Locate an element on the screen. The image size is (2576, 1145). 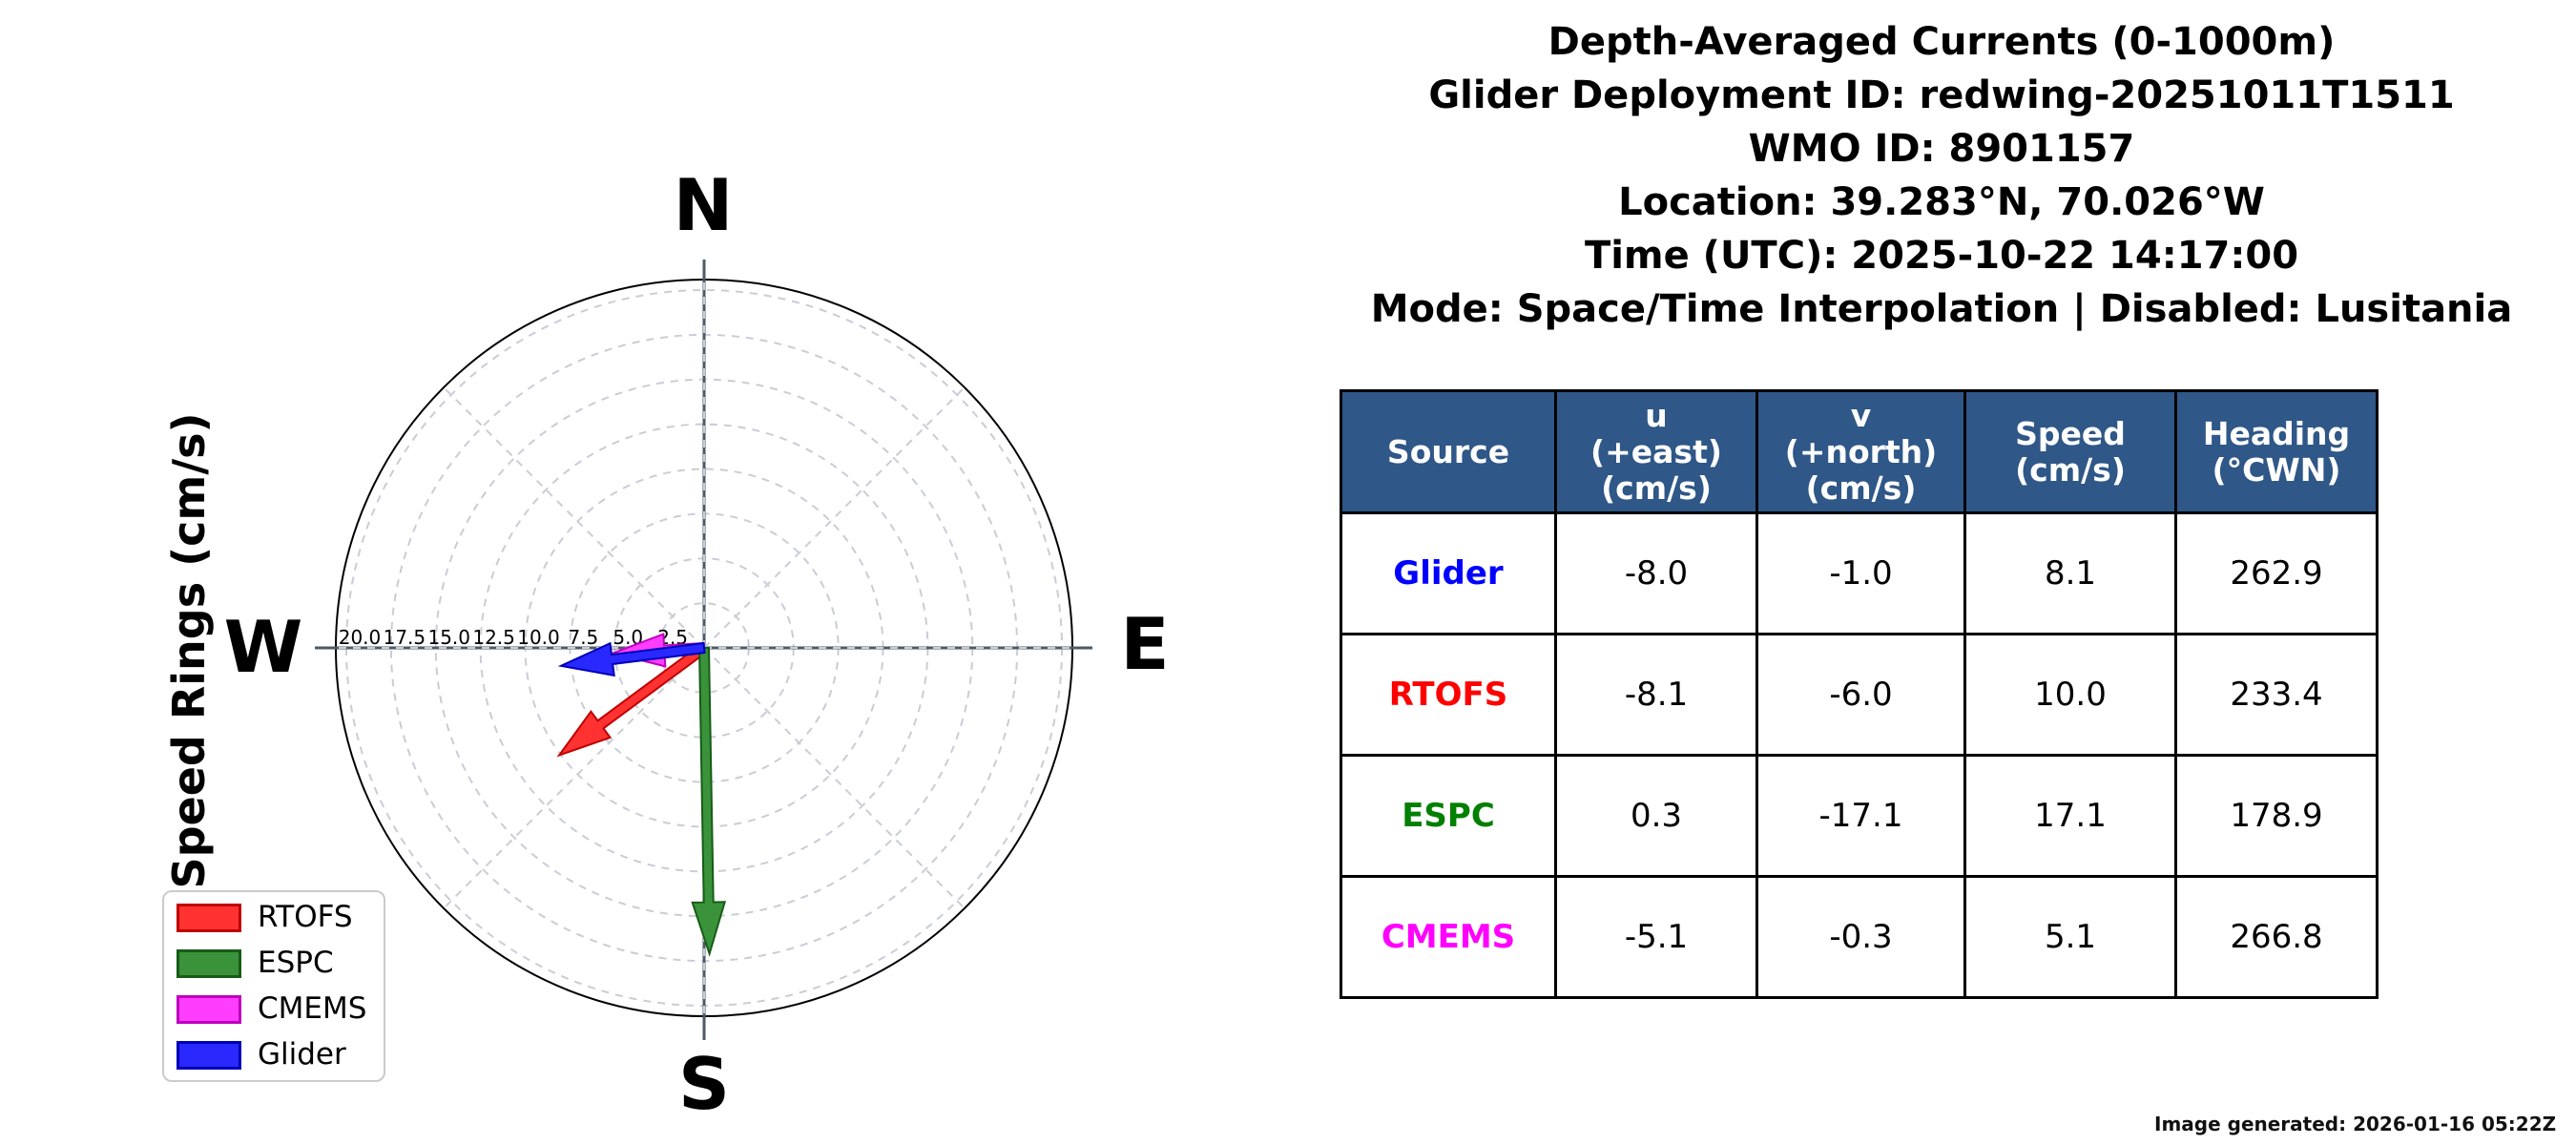
location-line: Location: 39.283°N, 70.026°W is located at coordinates (1941, 202).